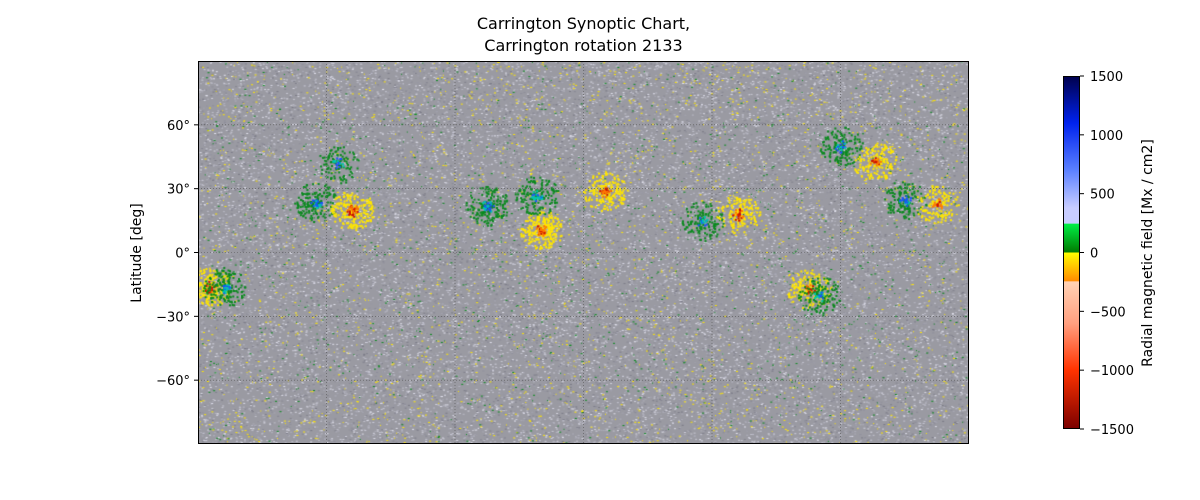 Image resolution: width=1200 pixels, height=500 pixels. I want to click on colorbar-axis: 1500 1000 500 0 −500 −1000 −1500, so click(1107, 254).